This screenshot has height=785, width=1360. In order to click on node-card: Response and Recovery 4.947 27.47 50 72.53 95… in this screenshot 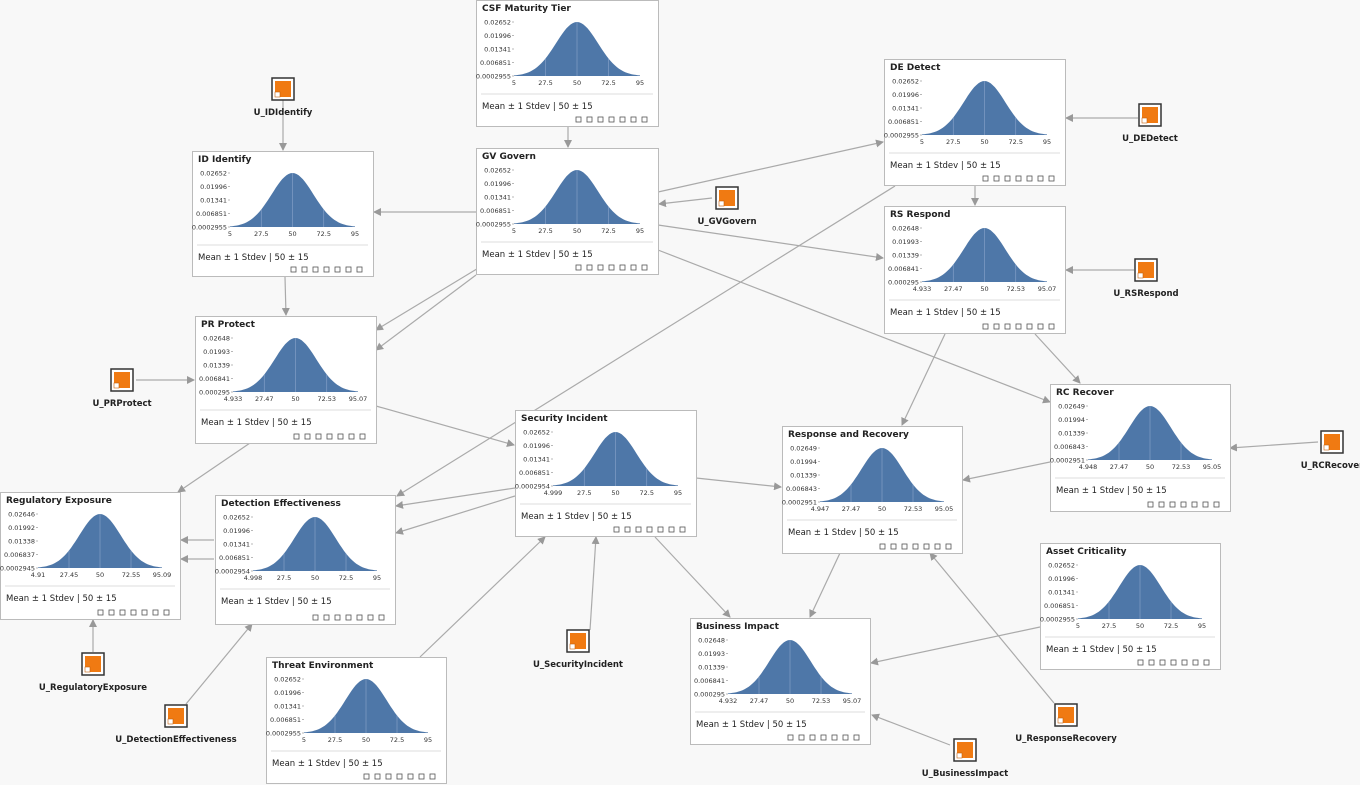, I will do `click(872, 490)`.